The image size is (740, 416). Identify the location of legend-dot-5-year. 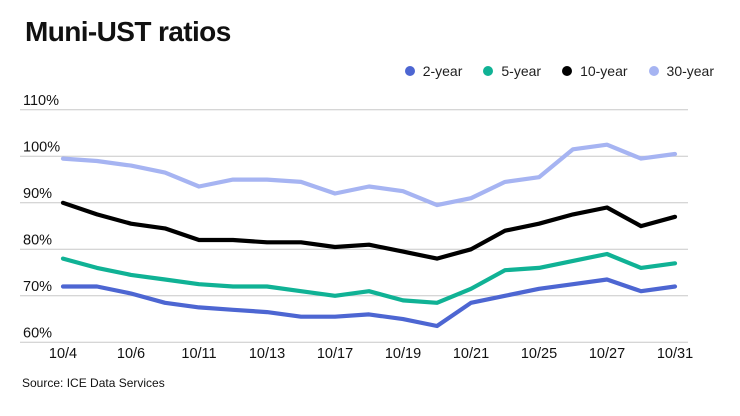
(488, 71).